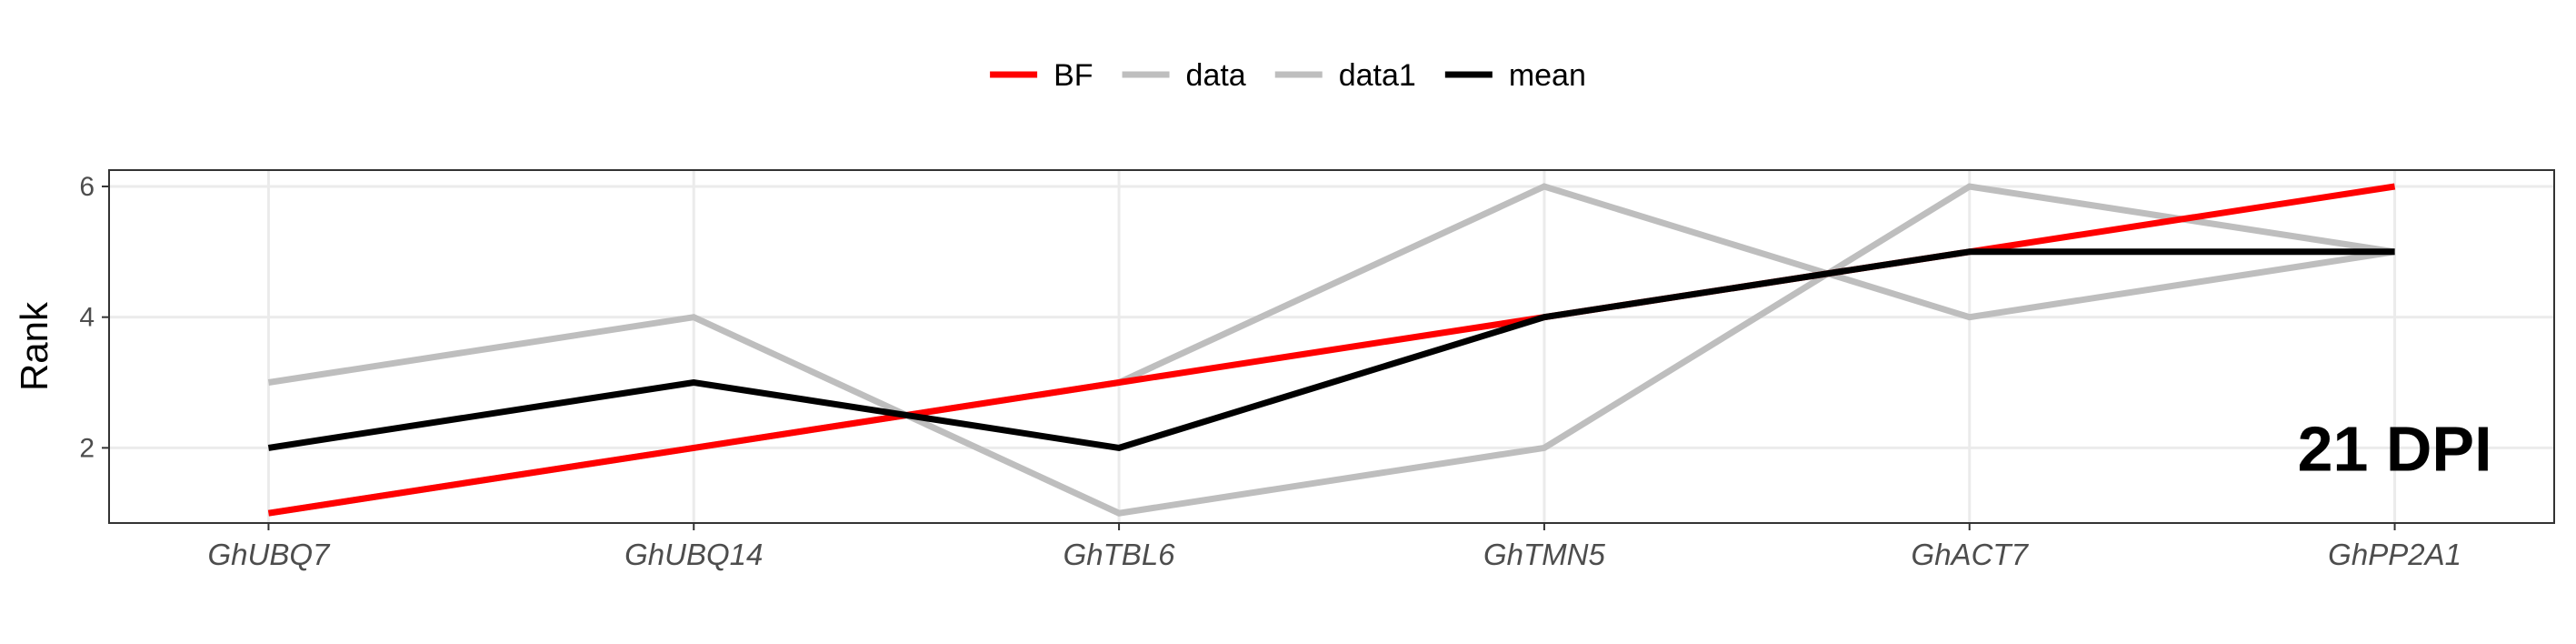 The image size is (2576, 644). What do you see at coordinates (1544, 554) in the screenshot?
I see `x-tick-label: GhTMN5` at bounding box center [1544, 554].